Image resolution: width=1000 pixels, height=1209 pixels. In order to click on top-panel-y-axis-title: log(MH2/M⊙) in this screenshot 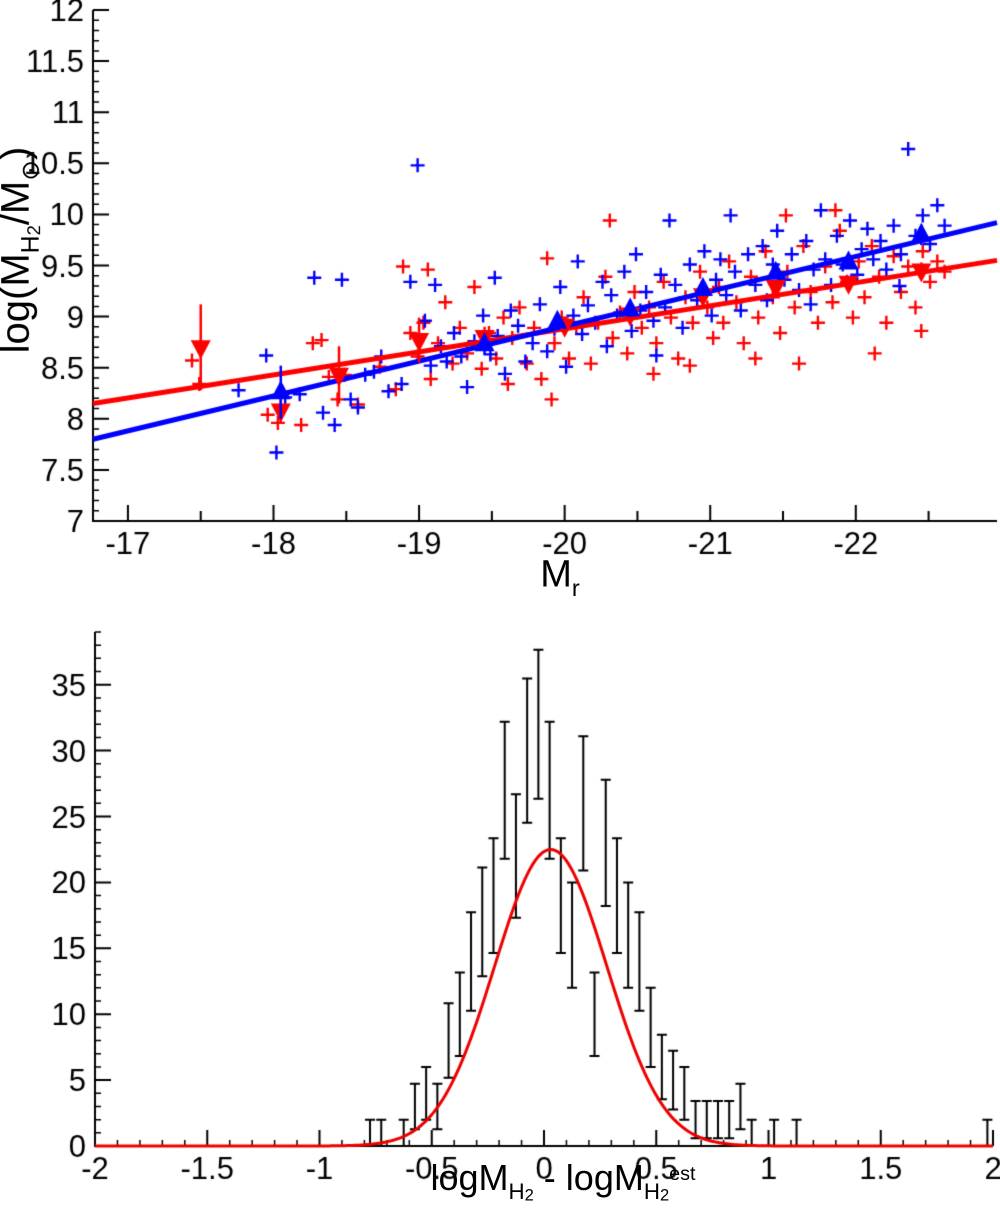, I will do `click(22, 250)`.